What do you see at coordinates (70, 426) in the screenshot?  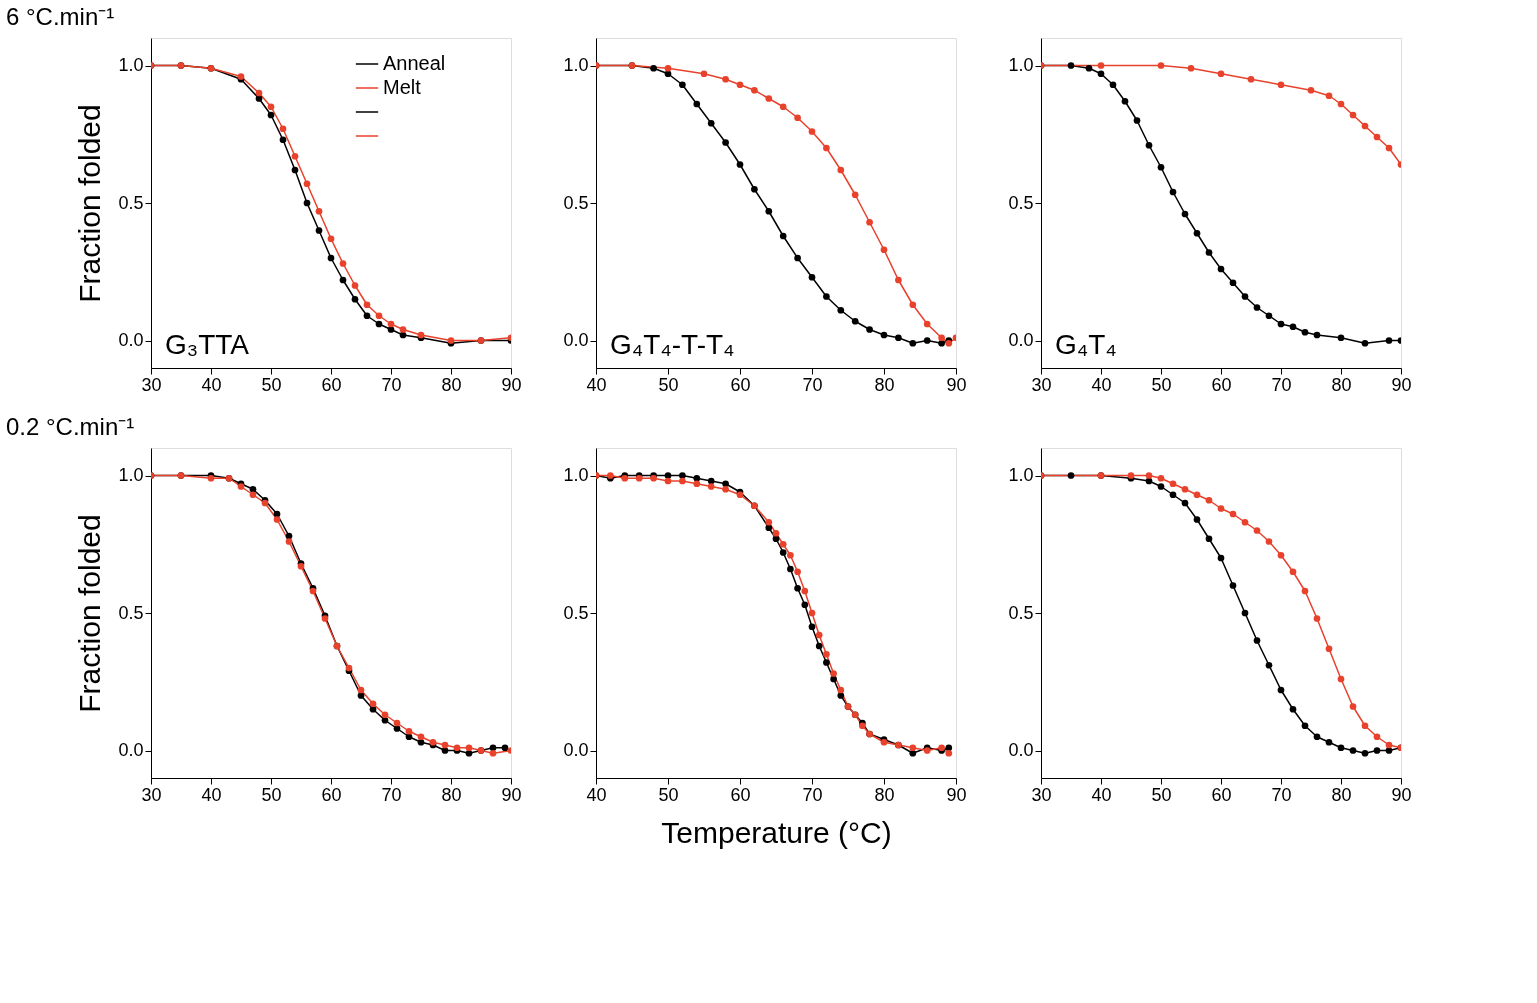 I see `chart-title: 0.2 °C.min⁻¹` at bounding box center [70, 426].